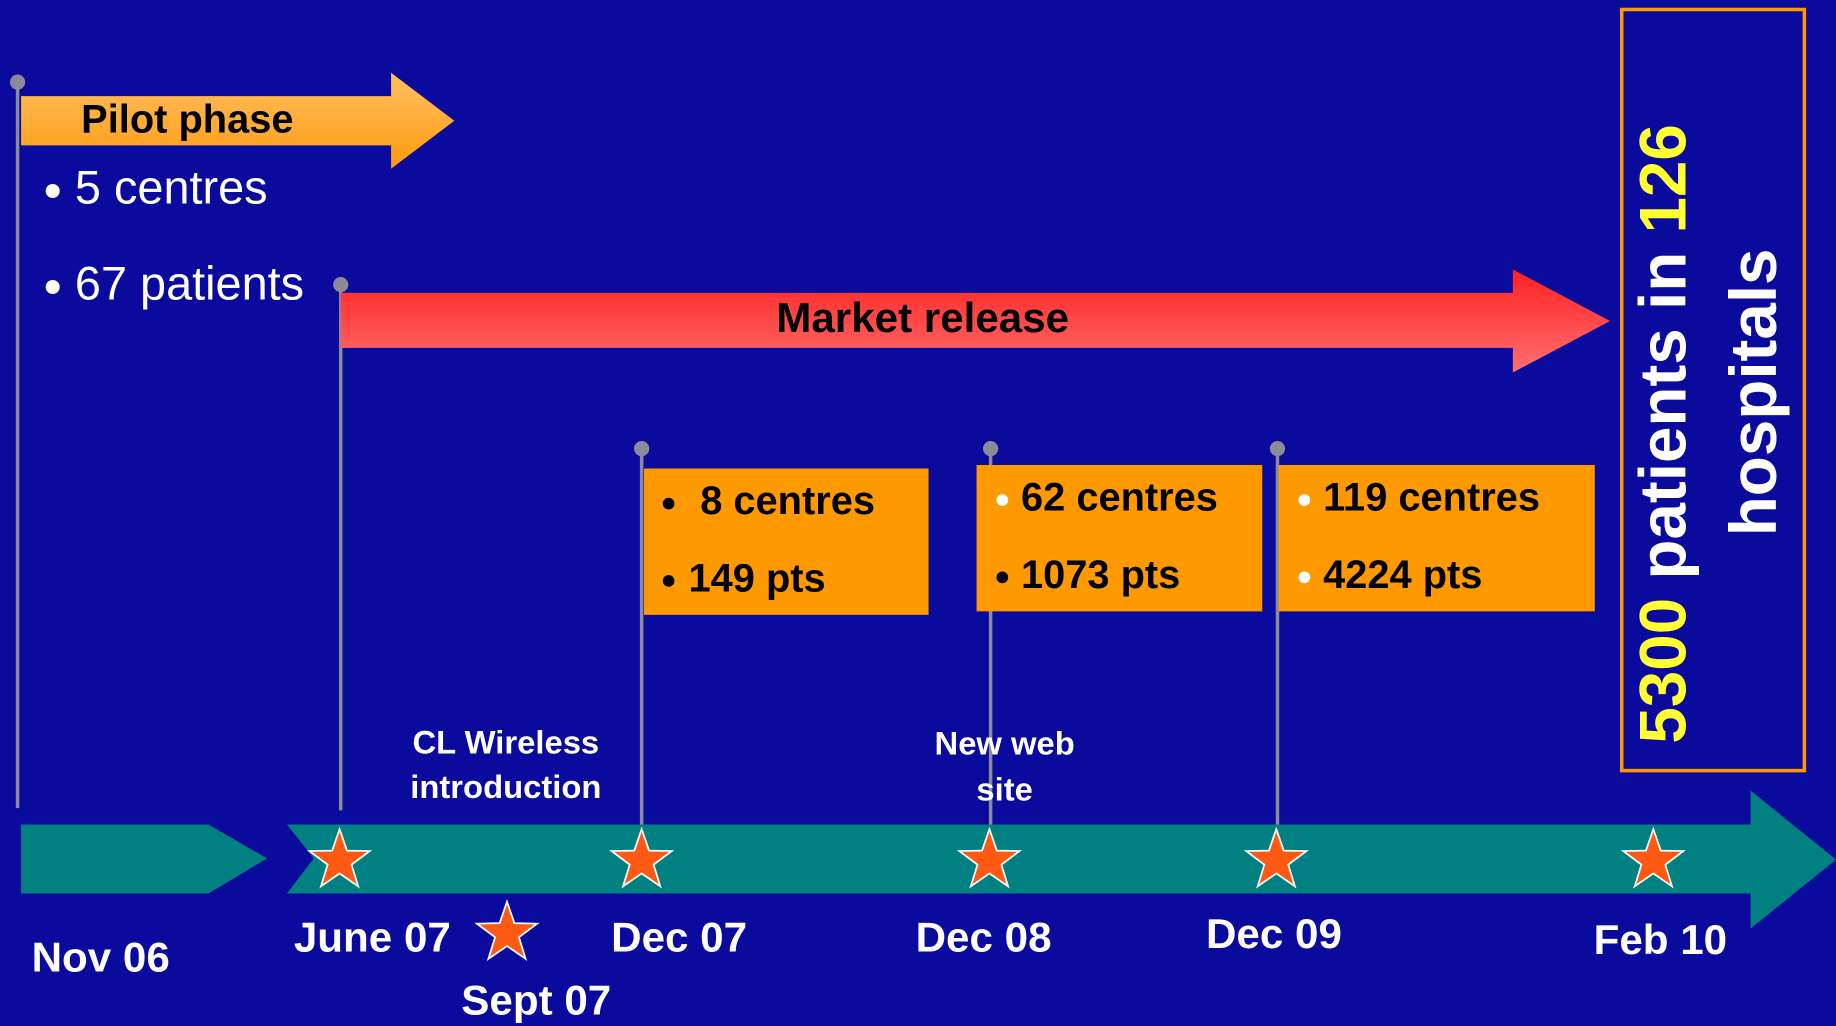  Describe the element at coordinates (679, 937) in the screenshot. I see `date-label: Dec 07` at that location.